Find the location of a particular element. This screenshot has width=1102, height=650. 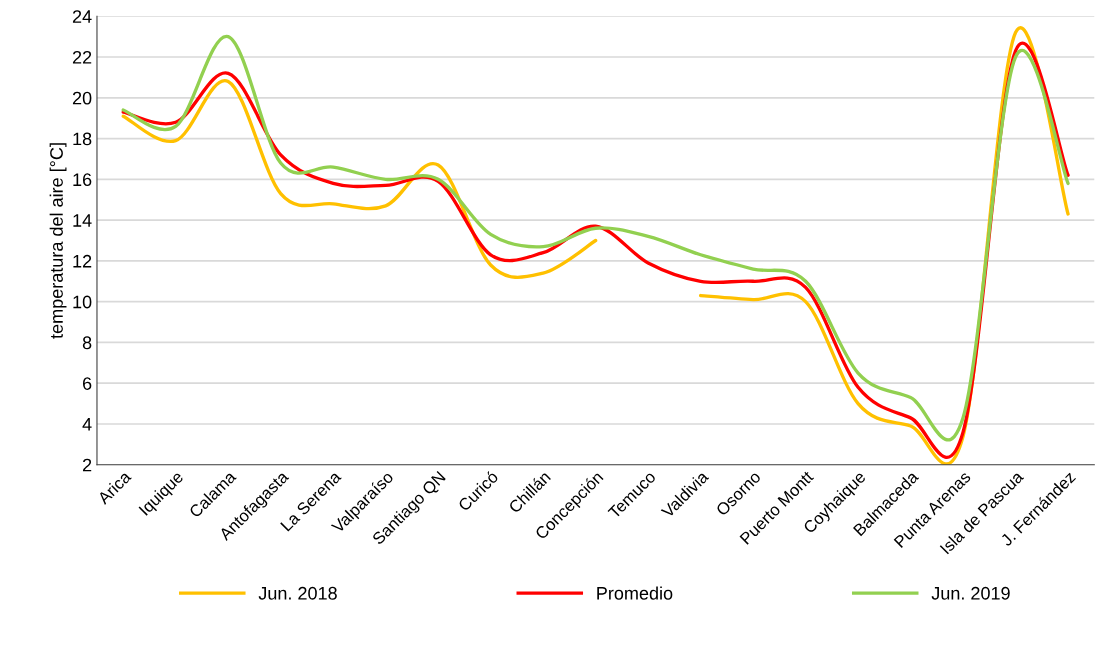

y-tick-label: 4 is located at coordinates (87, 424).